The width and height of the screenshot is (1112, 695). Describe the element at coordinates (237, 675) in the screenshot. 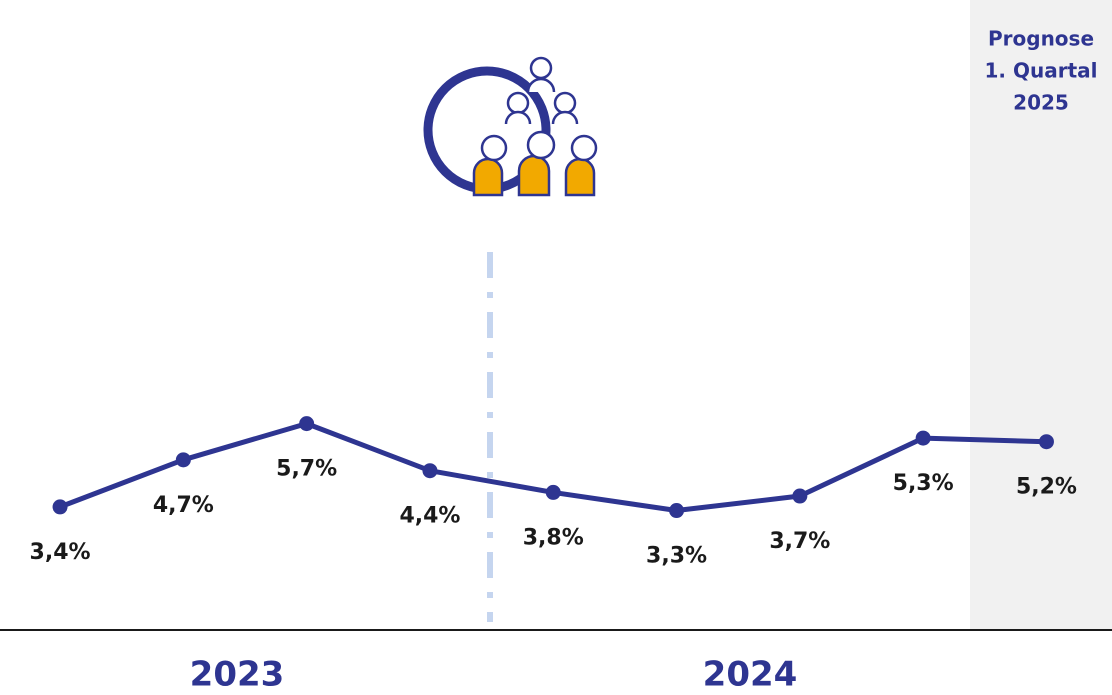

I see `year-label: 2023` at that location.